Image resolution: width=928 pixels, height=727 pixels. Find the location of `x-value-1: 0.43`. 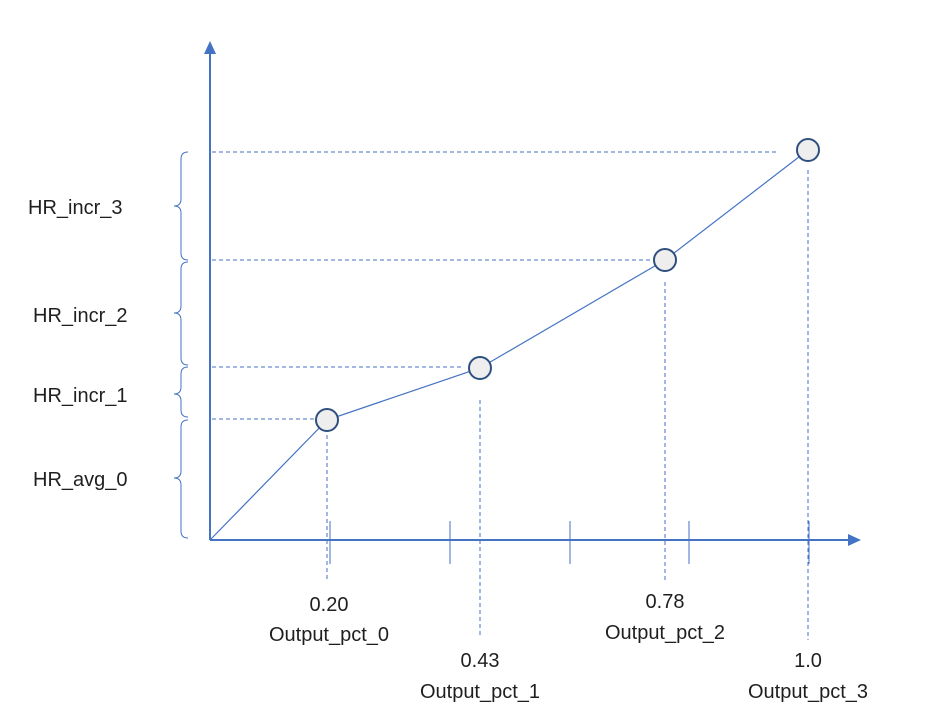

x-value-1: 0.43 is located at coordinates (480, 661).